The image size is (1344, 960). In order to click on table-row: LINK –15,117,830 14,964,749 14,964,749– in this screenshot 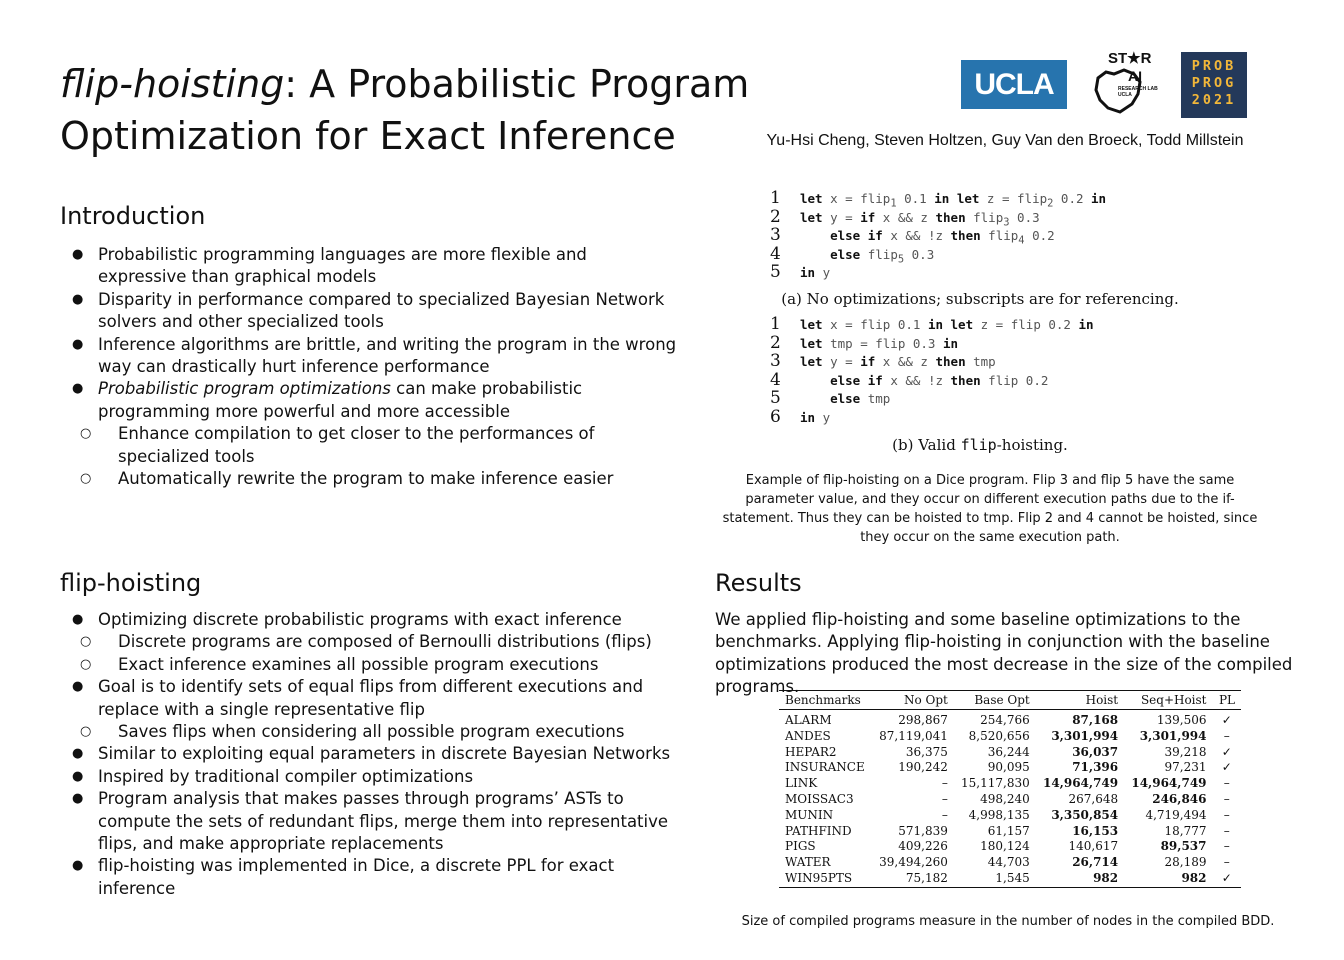, I will do `click(1010, 784)`.